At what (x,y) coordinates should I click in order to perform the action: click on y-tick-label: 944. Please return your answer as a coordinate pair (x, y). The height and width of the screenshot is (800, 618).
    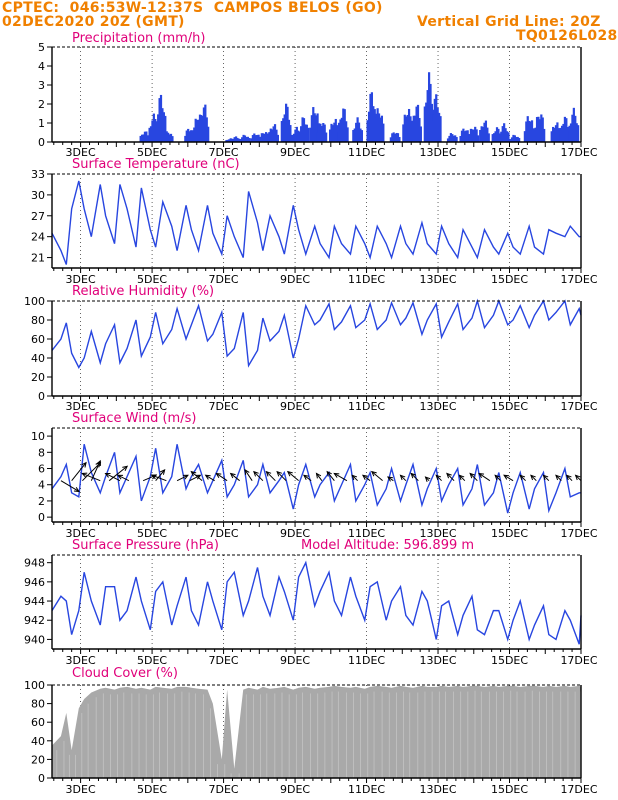
    Looking at the image, I should click on (34, 601).